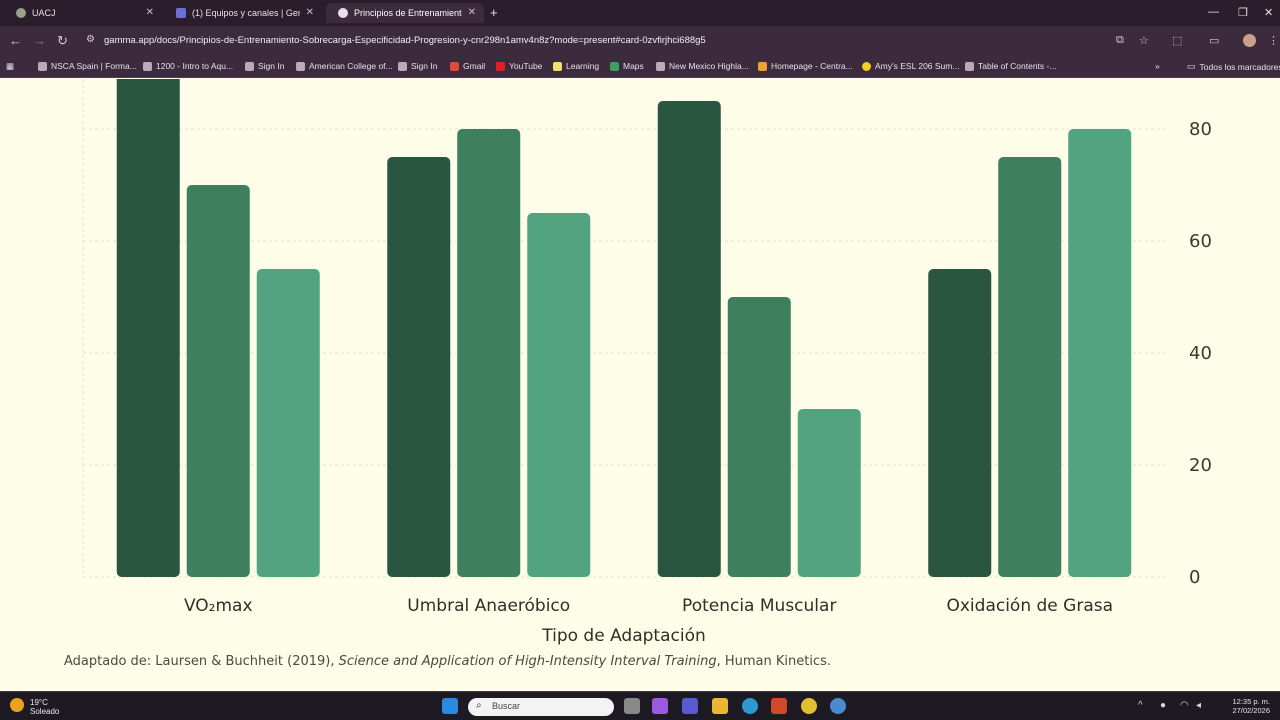  I want to click on maps-icon, so click(614, 66).